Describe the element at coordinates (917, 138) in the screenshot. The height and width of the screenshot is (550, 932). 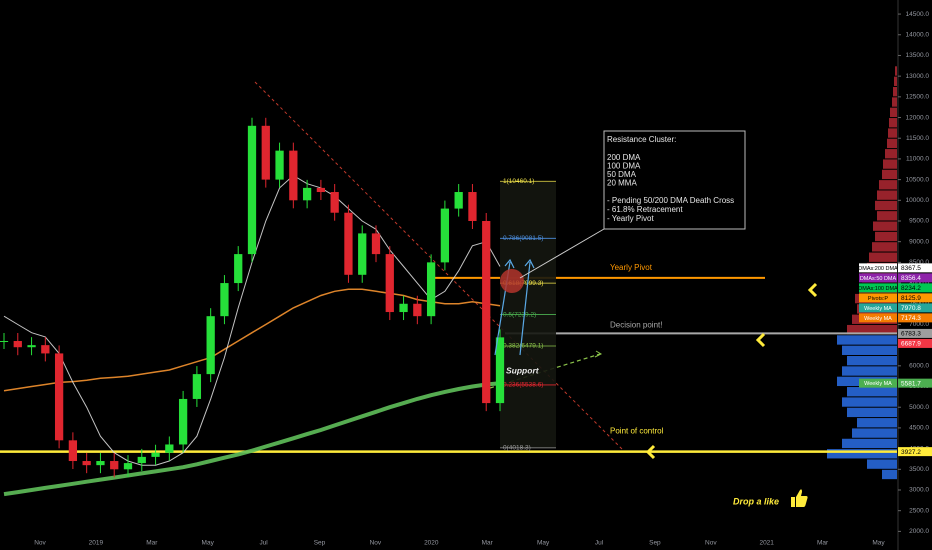
I see `y-tick-label: 11500.0` at that location.